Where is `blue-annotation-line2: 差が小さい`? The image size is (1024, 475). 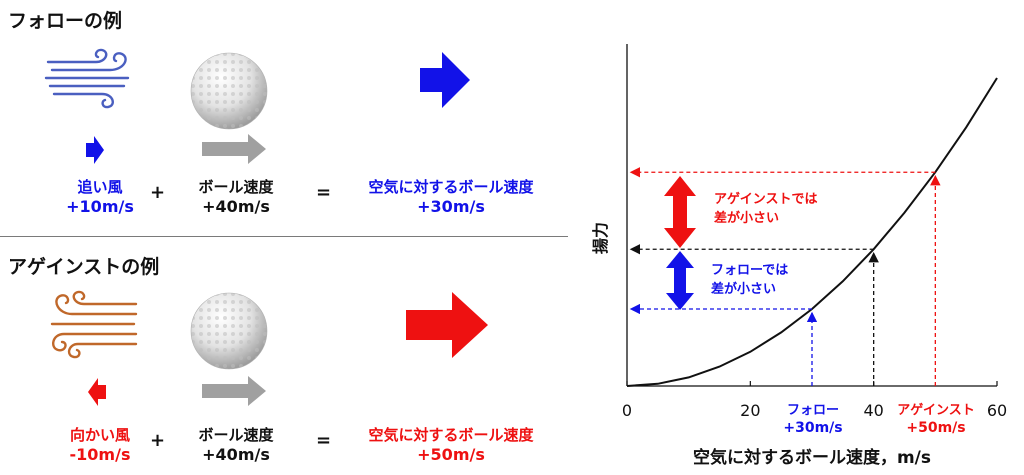
blue-annotation-line2: 差が小さい is located at coordinates (743, 289).